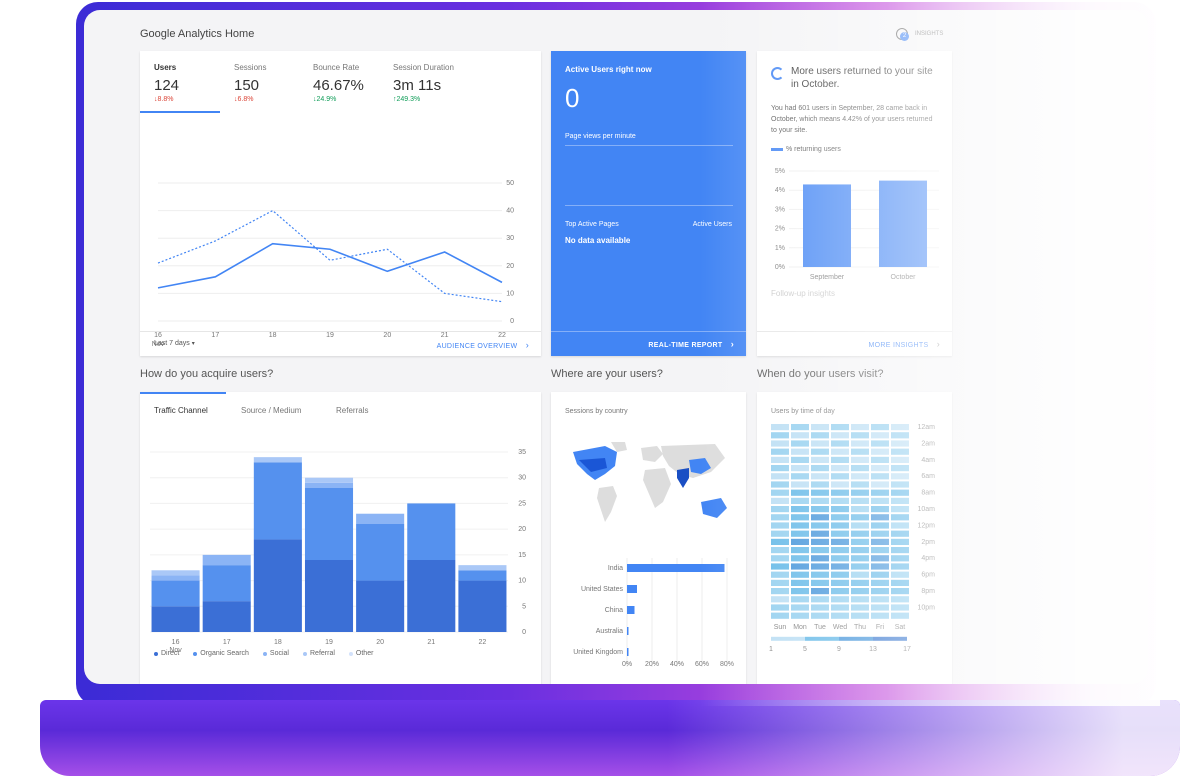 The width and height of the screenshot is (1200, 779). Describe the element at coordinates (628, 652) in the screenshot. I see `bar-united-kingdom` at that location.